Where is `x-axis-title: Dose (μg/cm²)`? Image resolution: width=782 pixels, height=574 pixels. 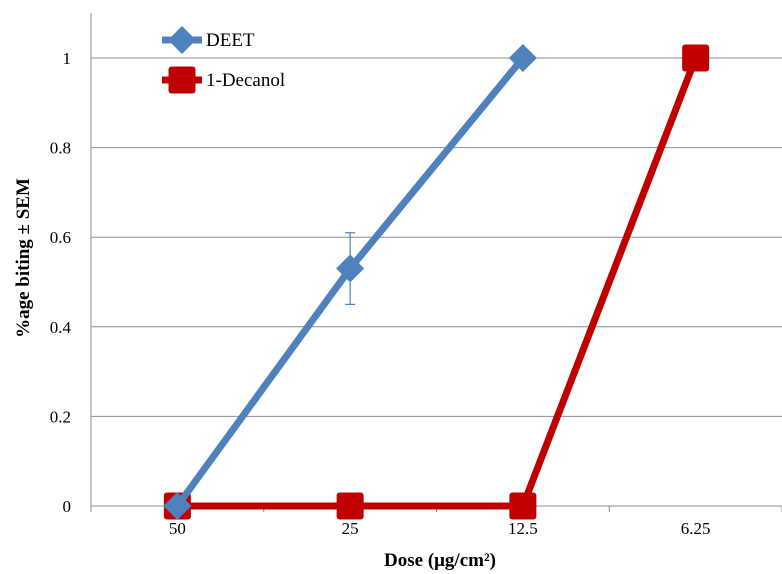
x-axis-title: Dose (μg/cm²) is located at coordinates (440, 560).